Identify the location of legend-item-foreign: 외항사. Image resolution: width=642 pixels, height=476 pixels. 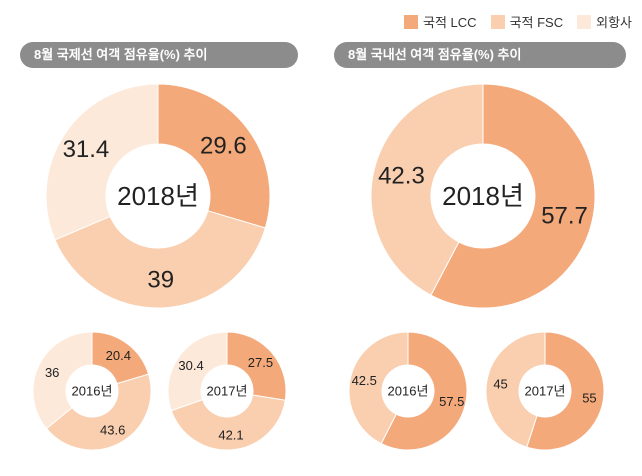
(604, 21).